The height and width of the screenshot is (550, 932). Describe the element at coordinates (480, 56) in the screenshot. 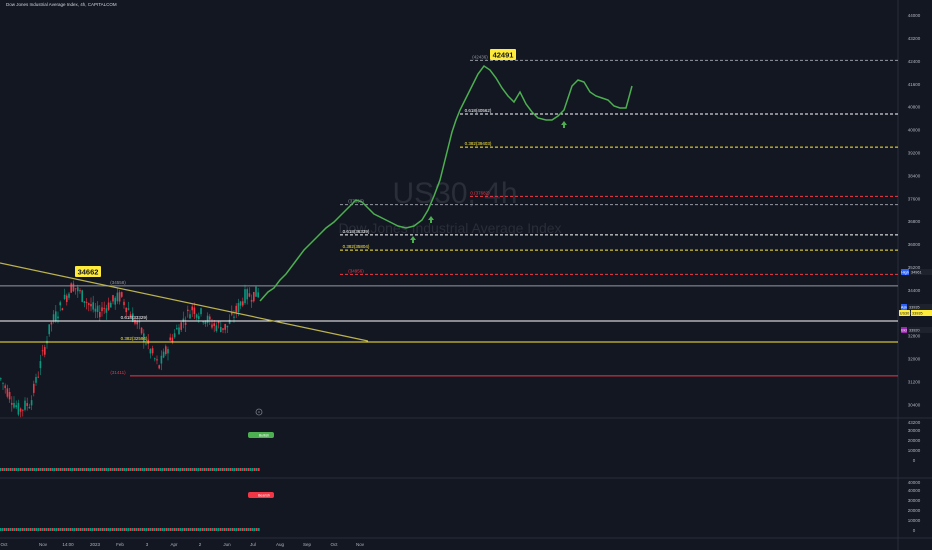

I see `level-label: (42436)` at that location.